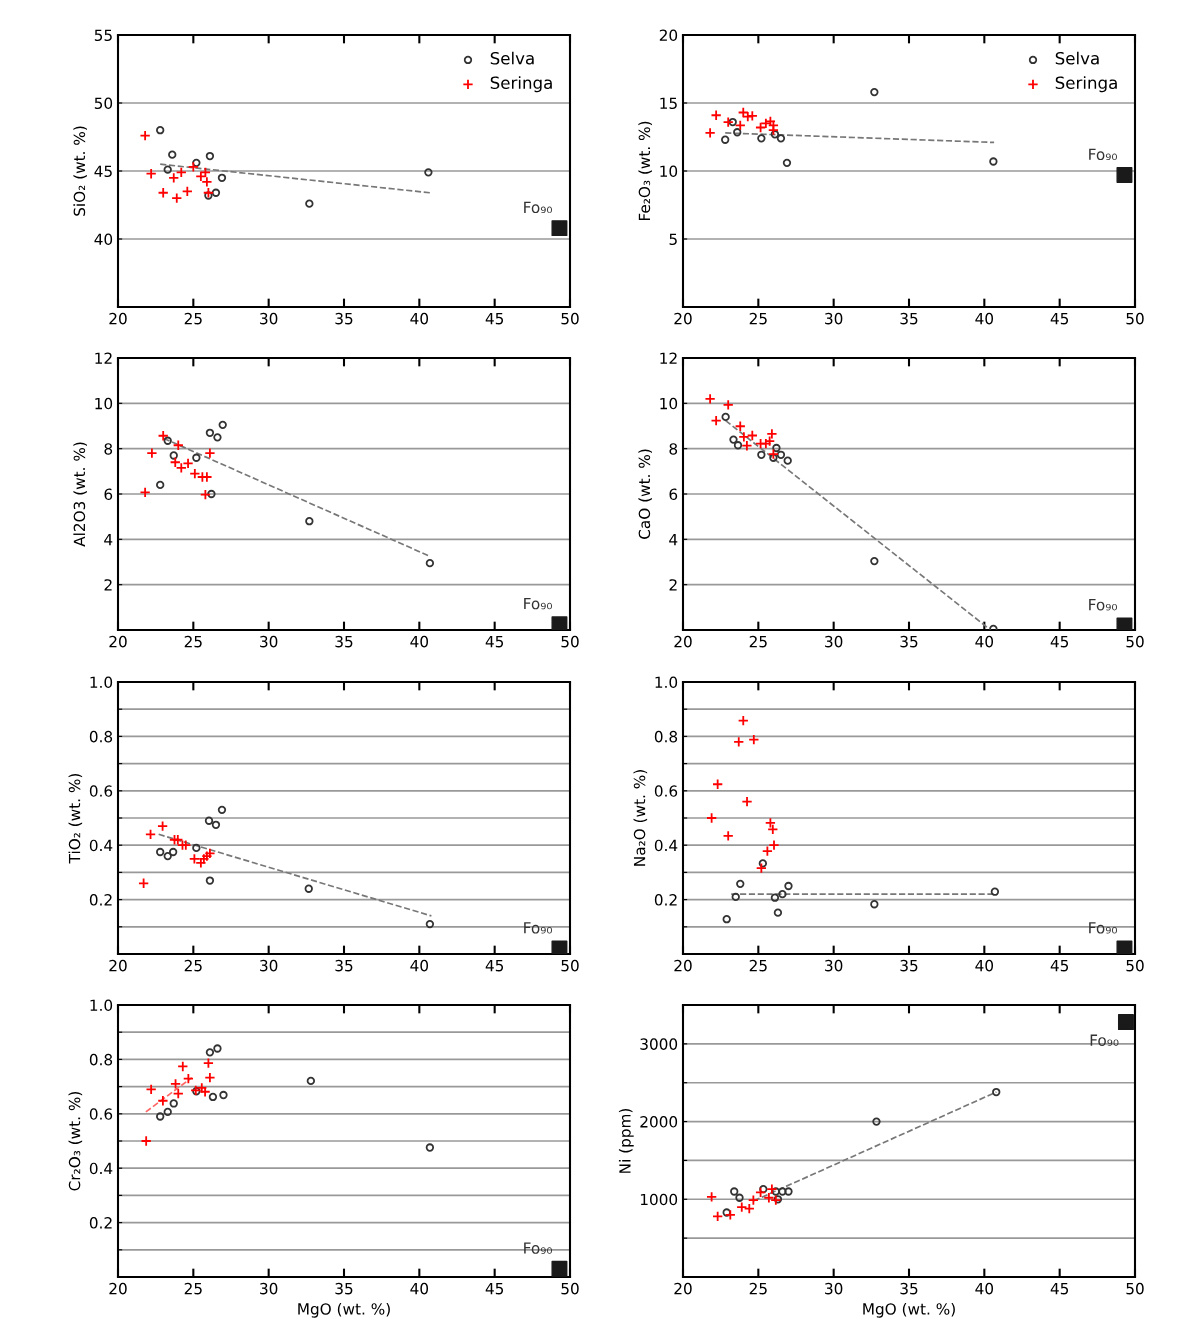 This screenshot has width=1190, height=1339. I want to click on y-tick-label: 50, so click(103, 103).